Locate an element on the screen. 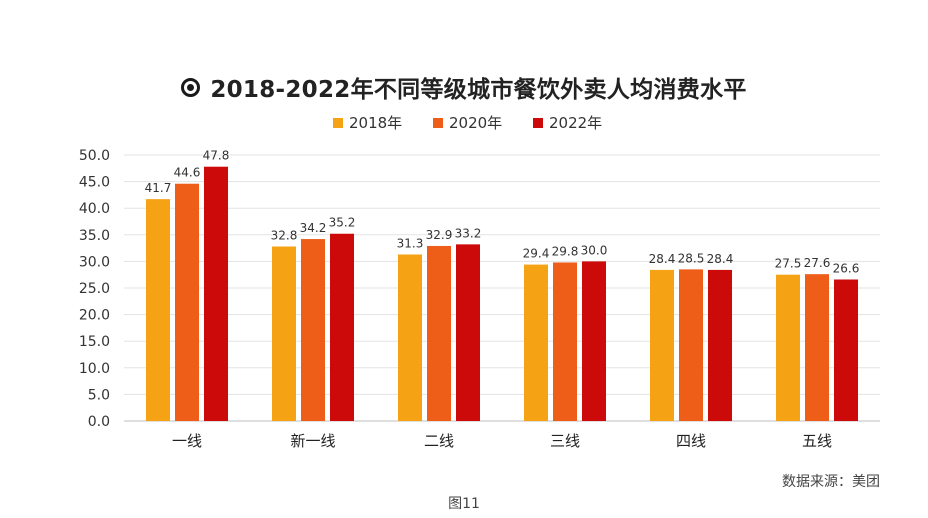 The width and height of the screenshot is (928, 518). data-label: 47.8 is located at coordinates (216, 156).